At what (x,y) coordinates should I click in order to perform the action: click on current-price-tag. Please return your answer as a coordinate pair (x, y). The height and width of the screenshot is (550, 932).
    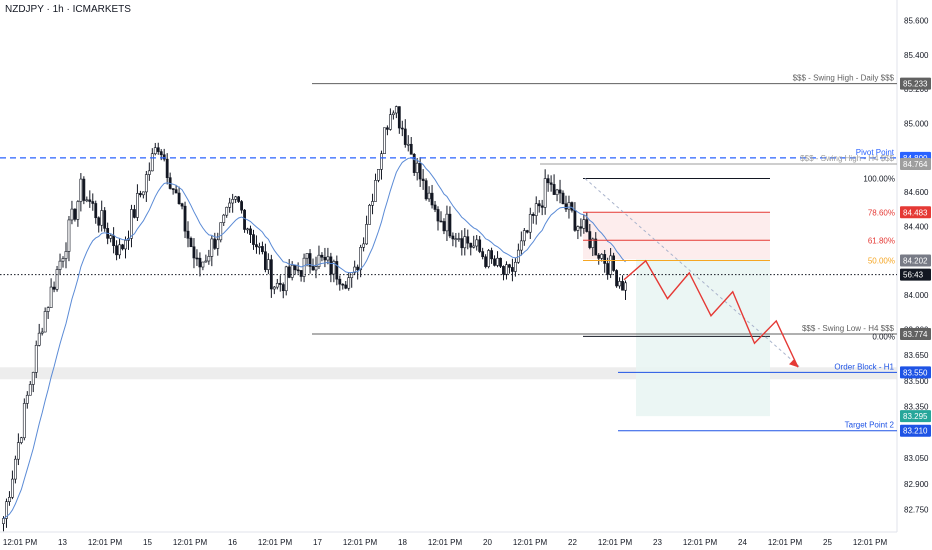
    Looking at the image, I should click on (915, 274).